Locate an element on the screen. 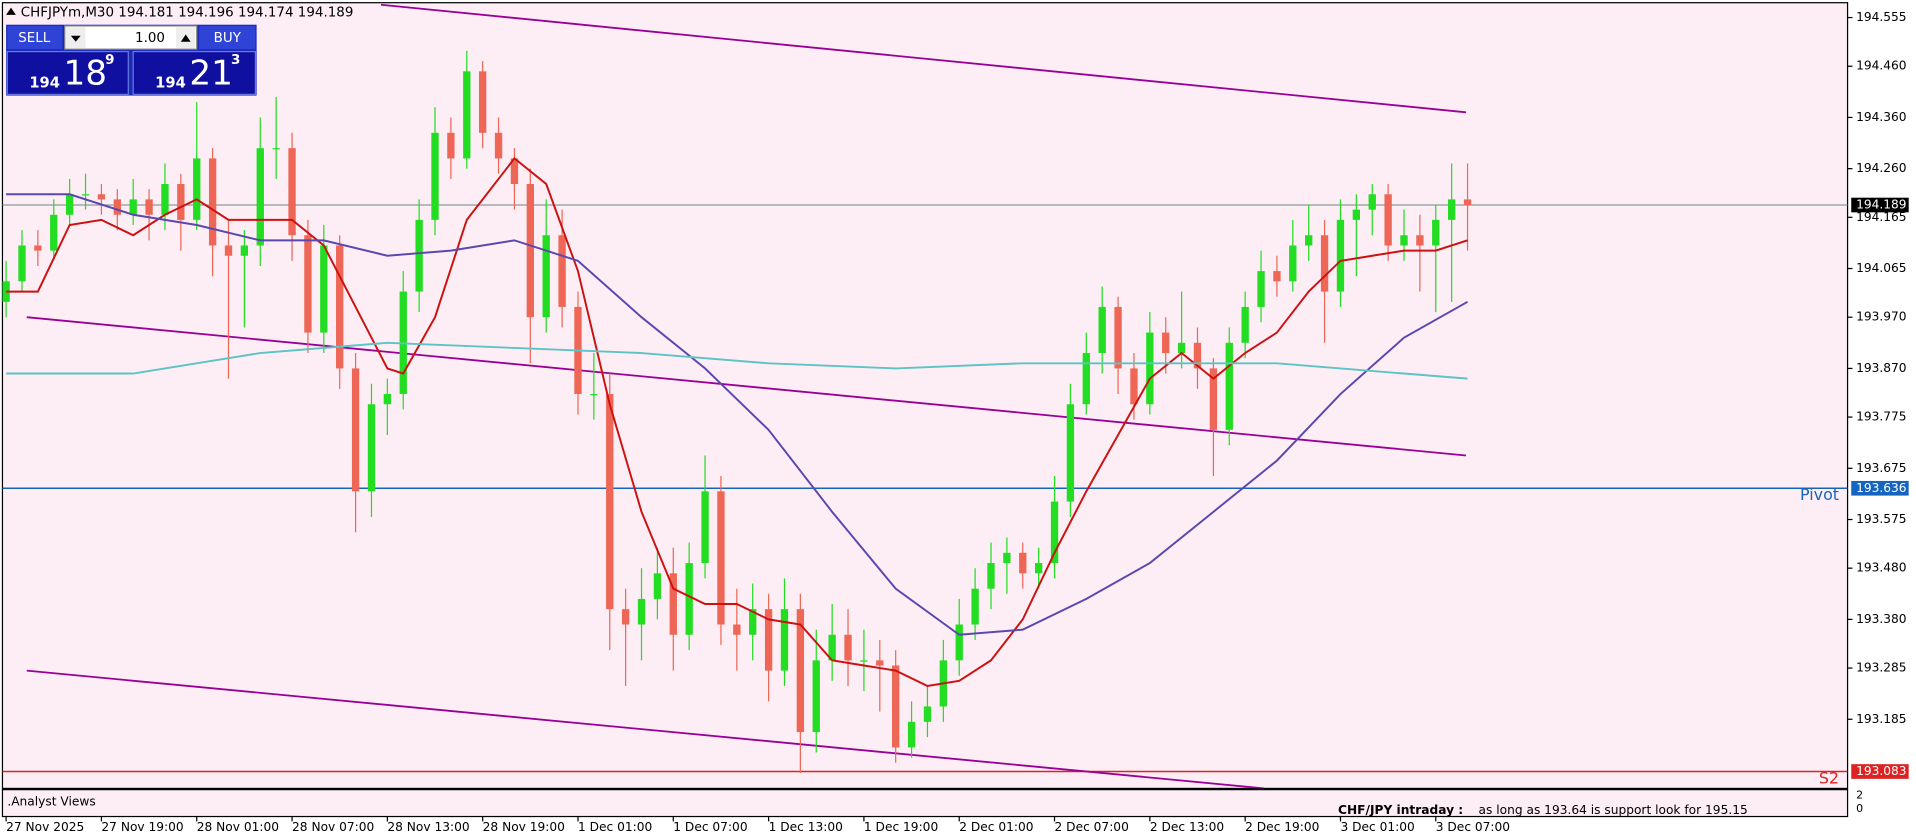  buy-label: BUY is located at coordinates (228, 38).